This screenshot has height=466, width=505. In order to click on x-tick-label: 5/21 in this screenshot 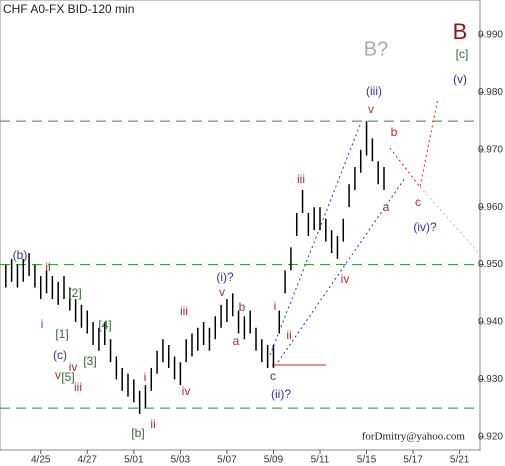, I will do `click(460, 460)`.